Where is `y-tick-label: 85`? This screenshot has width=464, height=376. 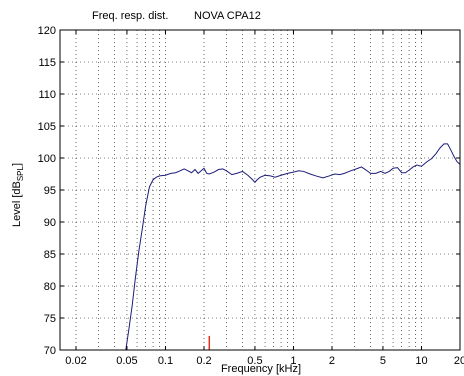 y-tick-label: 85 is located at coordinates (50, 255).